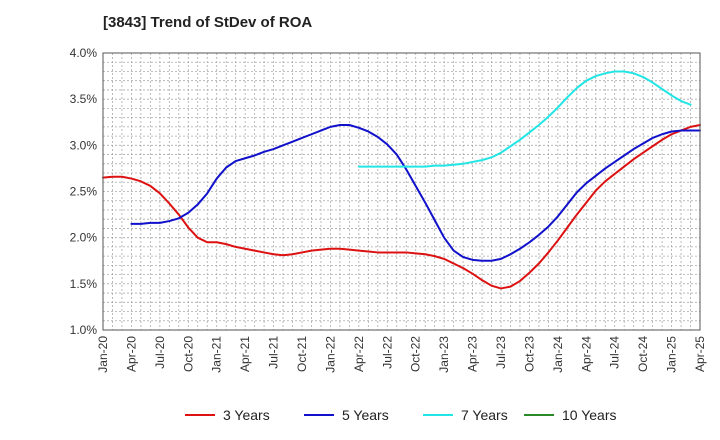  I want to click on x-tick-label: Oct-21, so click(302, 354).